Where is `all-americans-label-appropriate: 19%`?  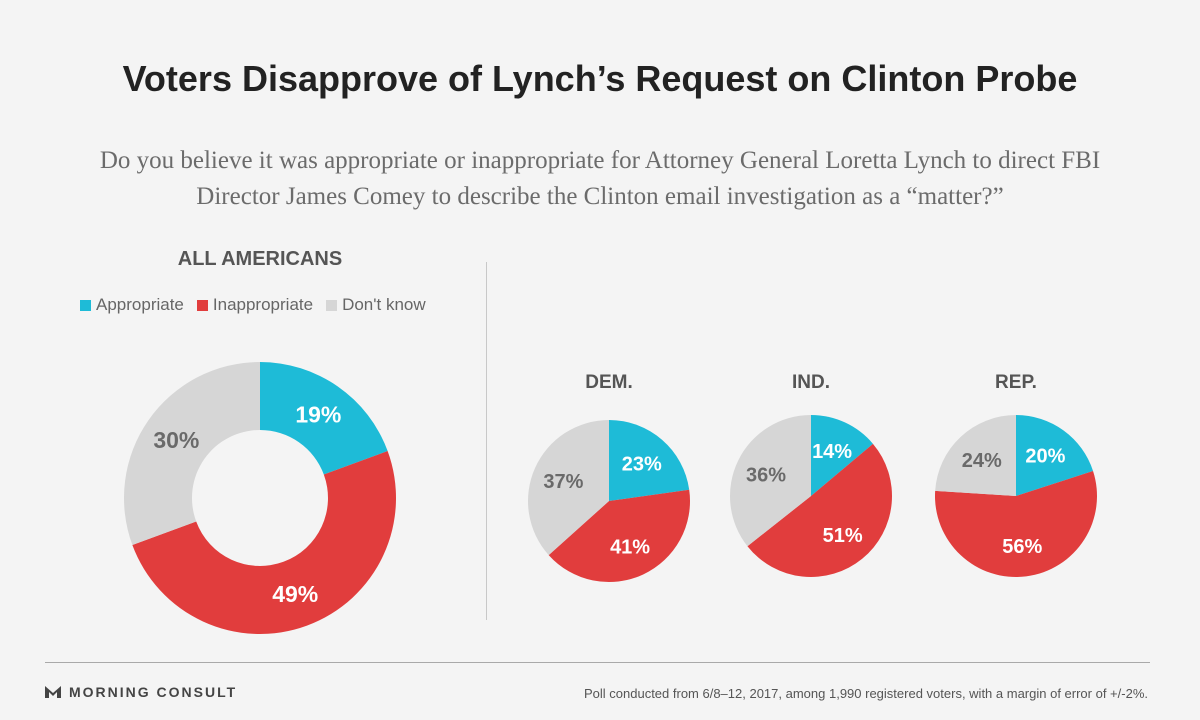
all-americans-label-appropriate: 19% is located at coordinates (318, 415).